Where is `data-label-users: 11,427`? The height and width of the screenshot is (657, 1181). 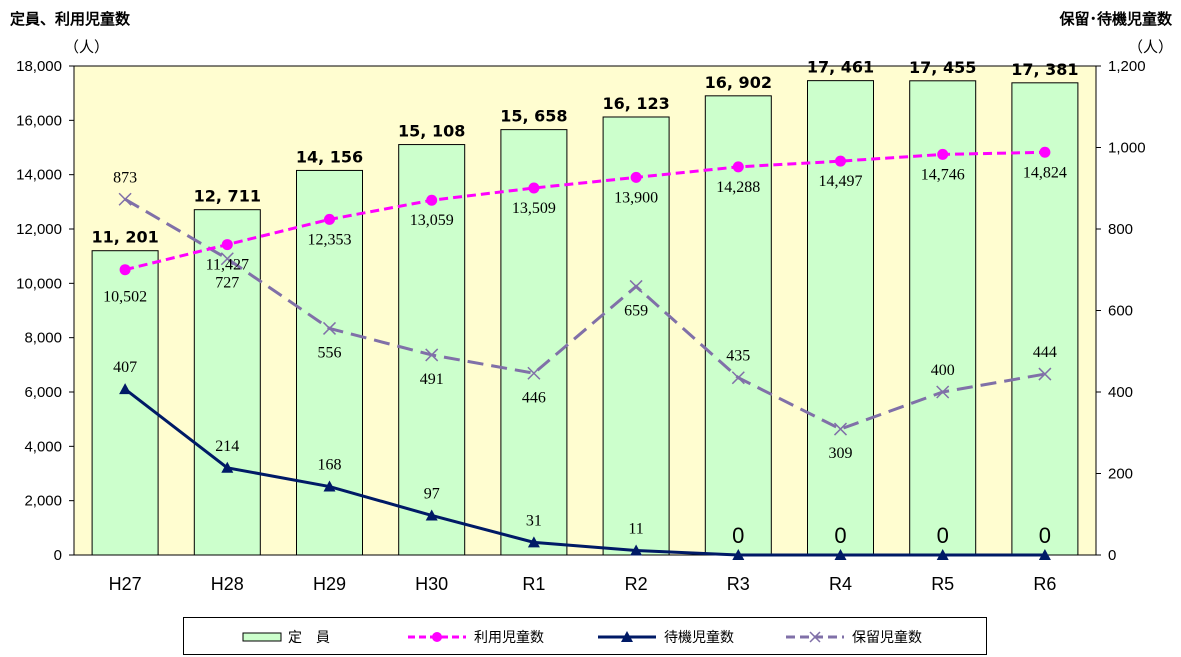 data-label-users: 11,427 is located at coordinates (227, 265).